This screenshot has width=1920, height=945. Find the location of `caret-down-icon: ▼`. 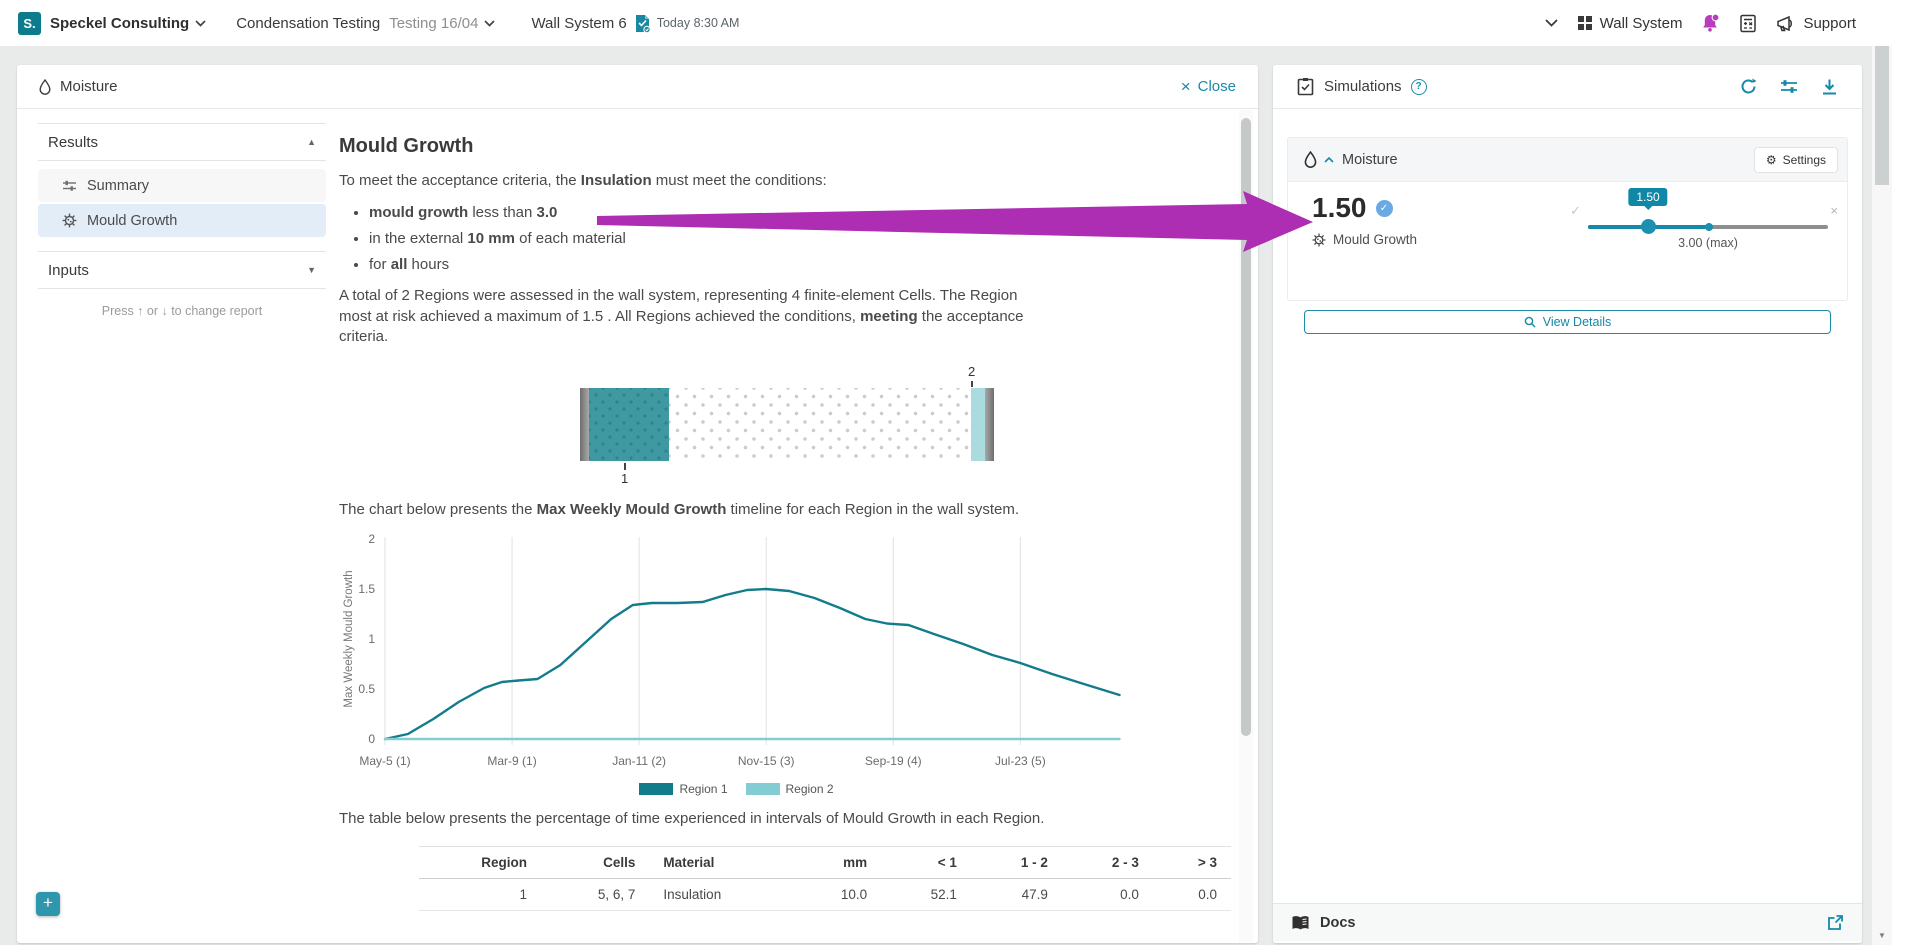

caret-down-icon: ▼ is located at coordinates (311, 270).